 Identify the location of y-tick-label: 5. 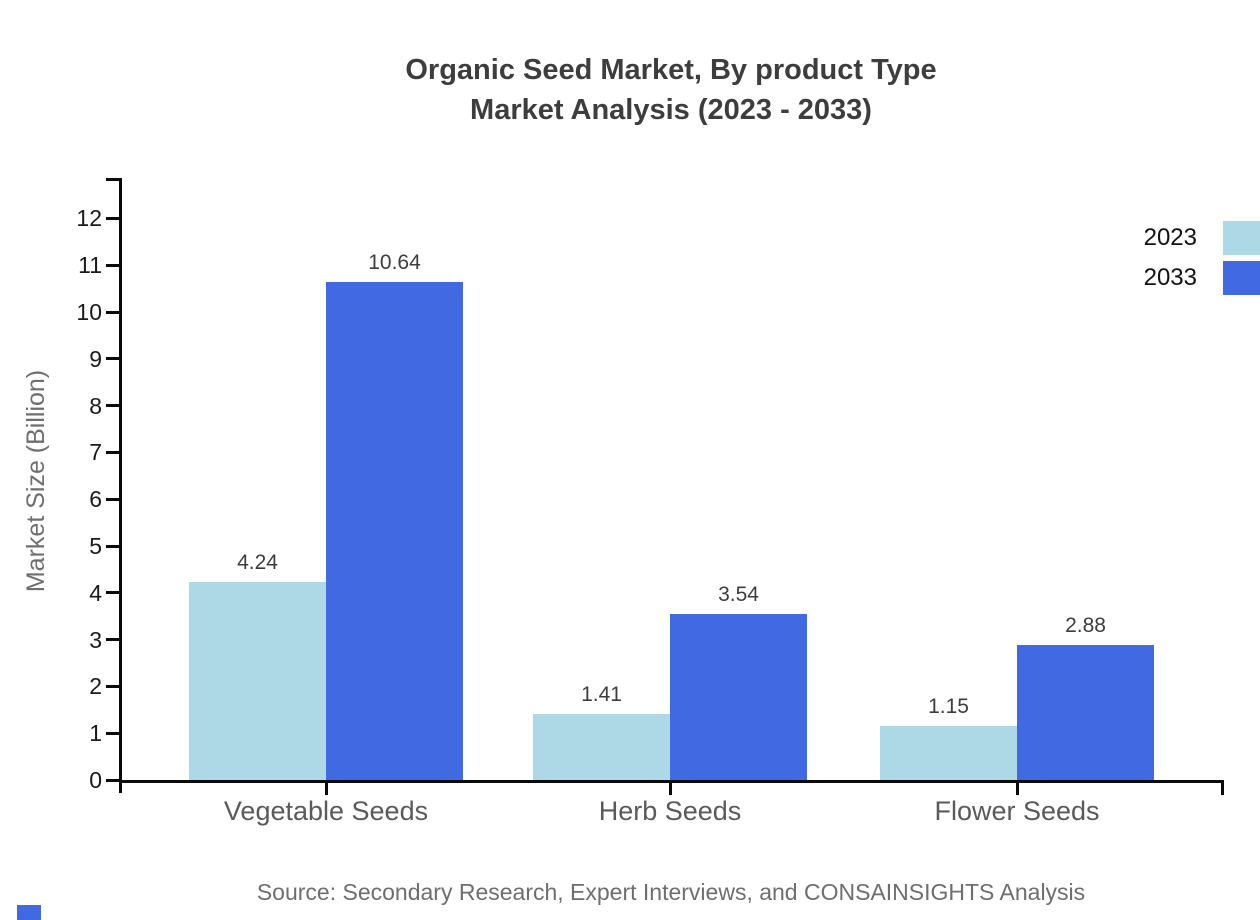
(95, 546).